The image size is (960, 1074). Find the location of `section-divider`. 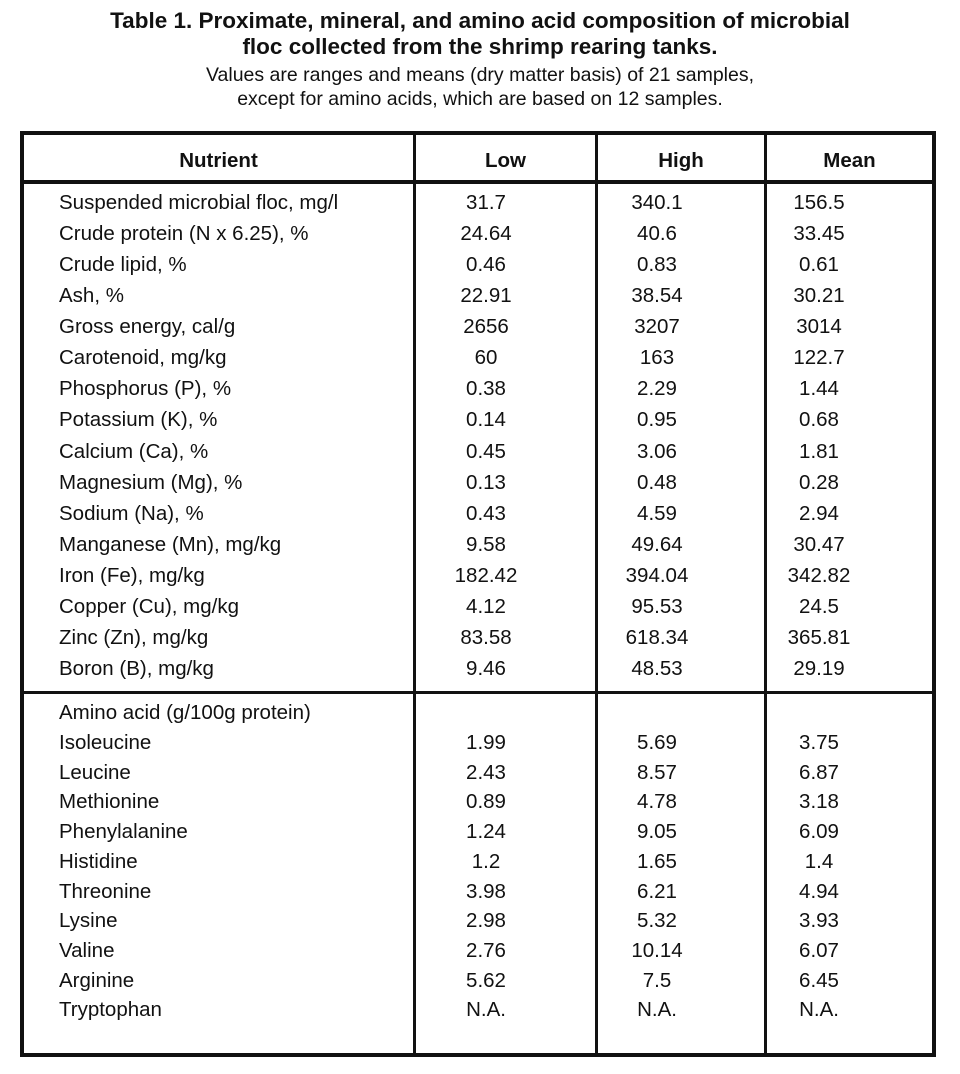

section-divider is located at coordinates (478, 692).